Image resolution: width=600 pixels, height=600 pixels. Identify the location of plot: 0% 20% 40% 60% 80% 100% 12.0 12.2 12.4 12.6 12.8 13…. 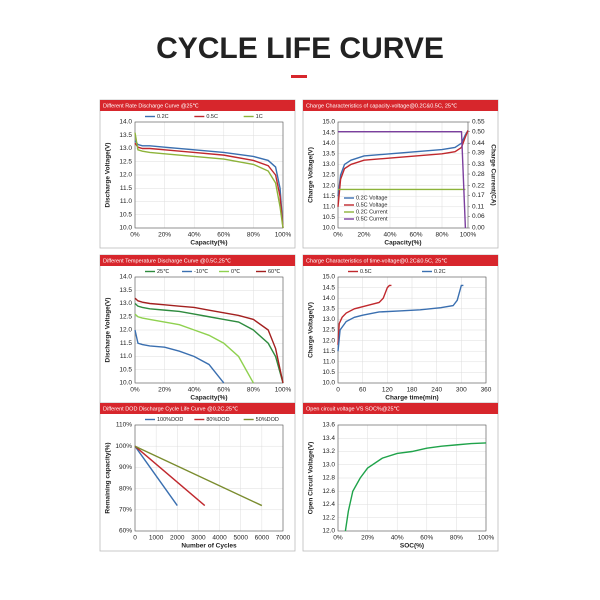
(401, 486).